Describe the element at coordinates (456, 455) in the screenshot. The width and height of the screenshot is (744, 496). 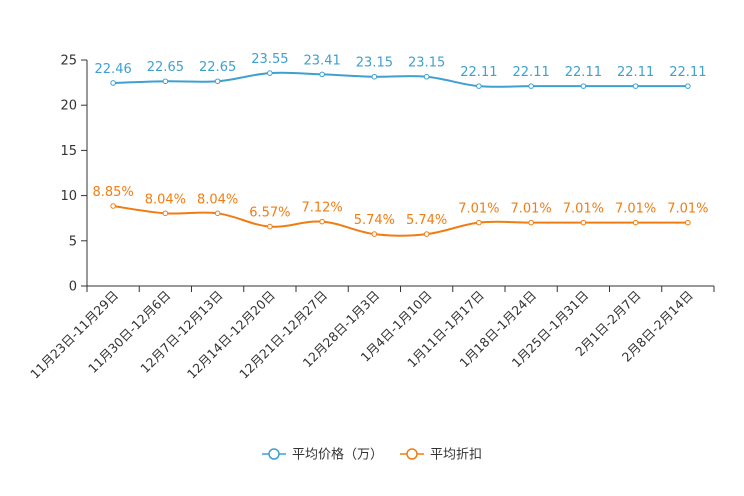
I see `legend-label: 平均折扣` at that location.